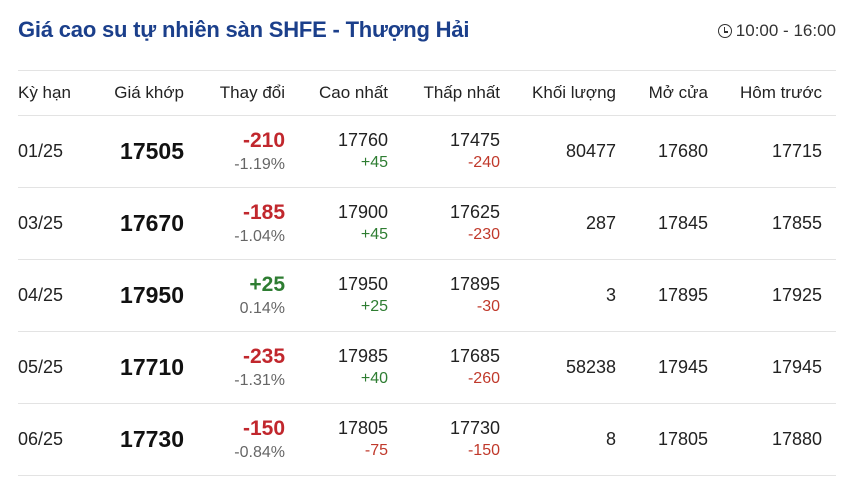 The width and height of the screenshot is (850, 481). Describe the element at coordinates (678, 92) in the screenshot. I see `header-open: Mở cửa` at that location.